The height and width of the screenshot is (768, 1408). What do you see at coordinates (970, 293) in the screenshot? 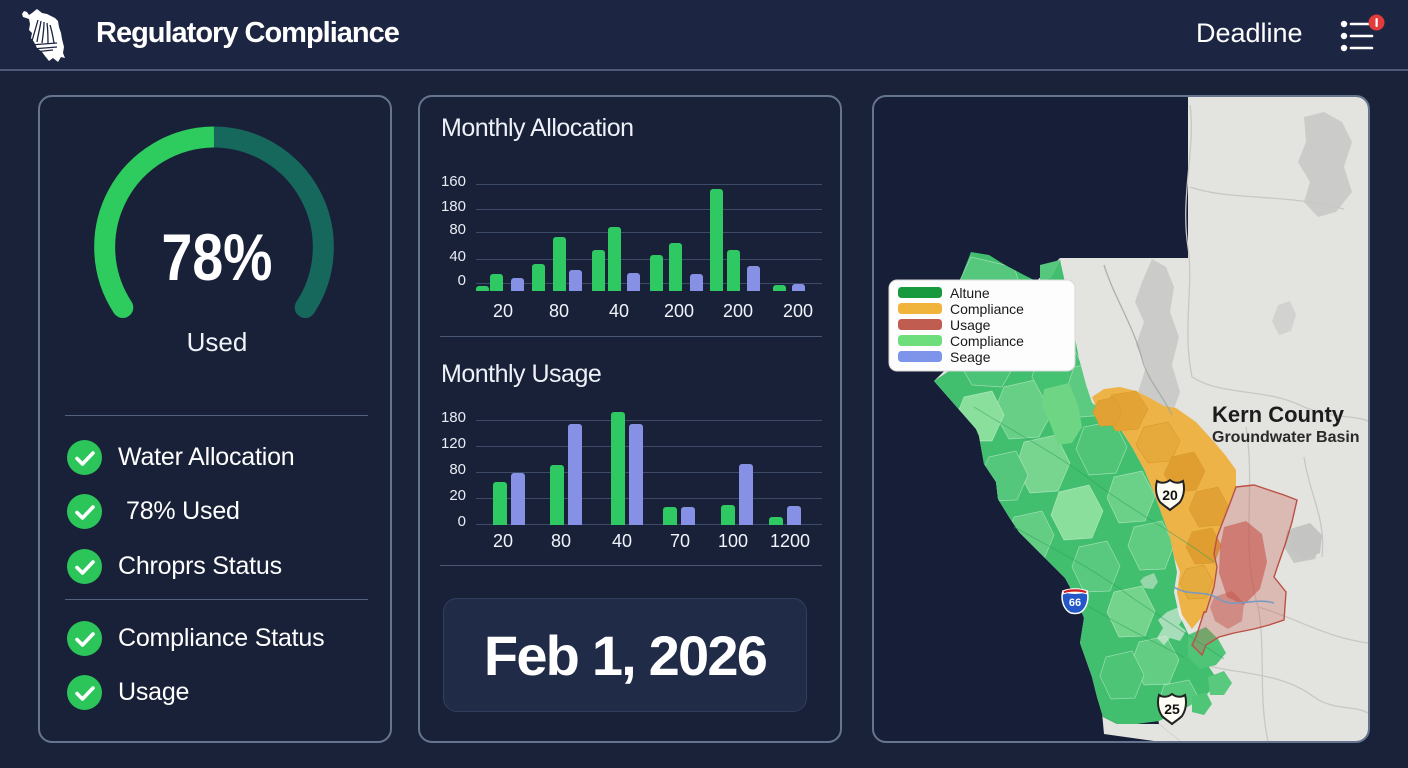
I see `svg-text: Altune` at bounding box center [970, 293].